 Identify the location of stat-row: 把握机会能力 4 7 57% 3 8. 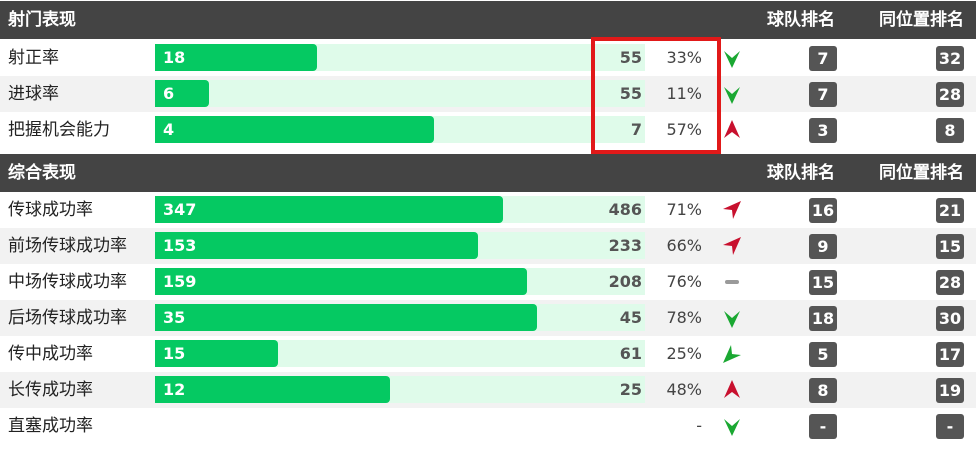
(488, 130).